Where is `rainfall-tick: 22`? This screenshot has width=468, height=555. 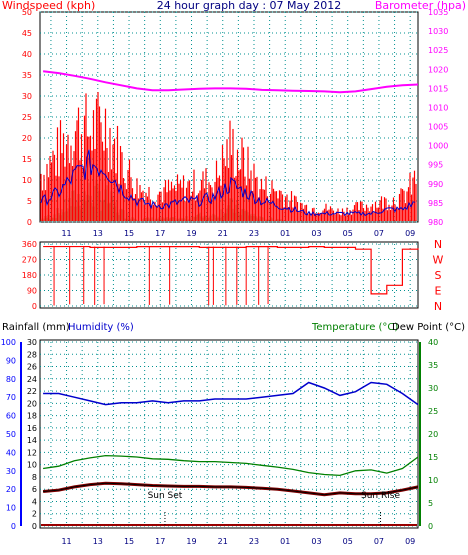
rainfall-tick: 22 is located at coordinates (32, 391).